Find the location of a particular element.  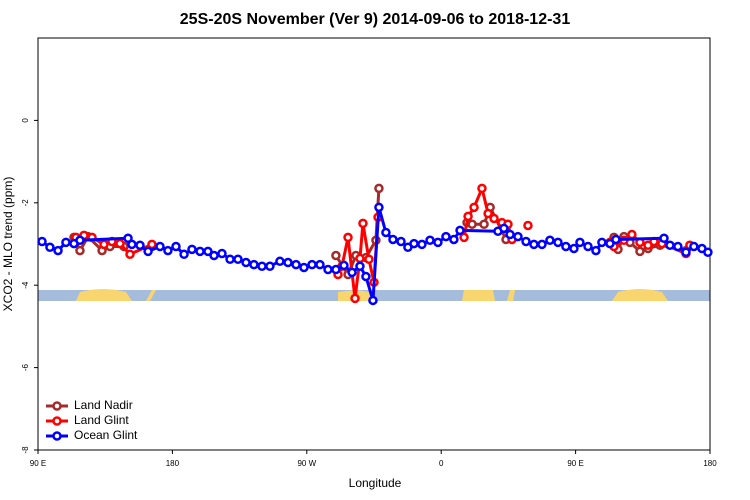

series-line is located at coordinates (379, 232).